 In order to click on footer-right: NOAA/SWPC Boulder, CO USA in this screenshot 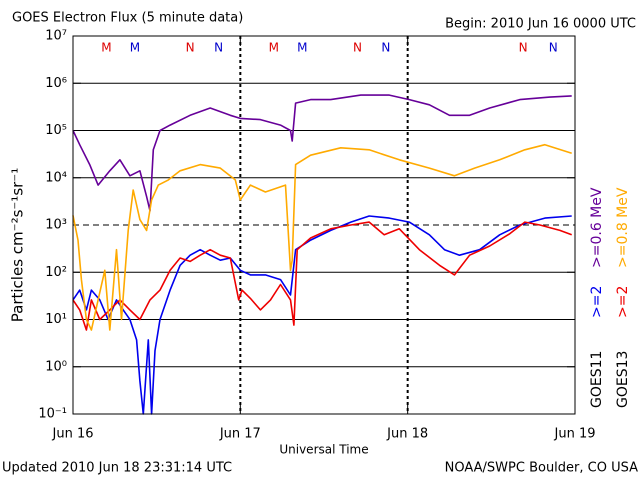, I will do `click(541, 468)`.